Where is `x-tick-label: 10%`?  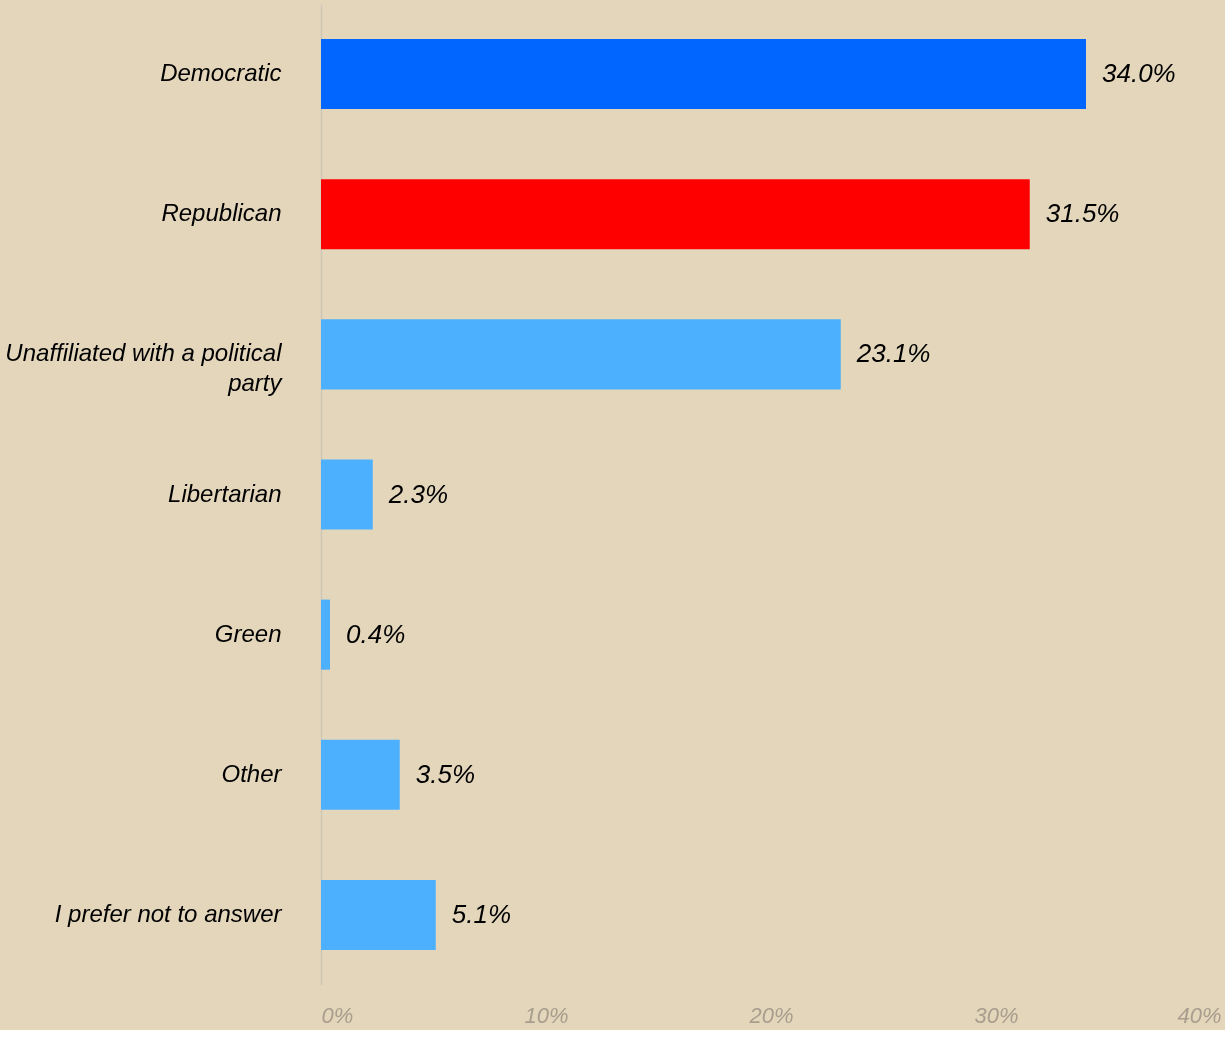 x-tick-label: 10% is located at coordinates (546, 1015).